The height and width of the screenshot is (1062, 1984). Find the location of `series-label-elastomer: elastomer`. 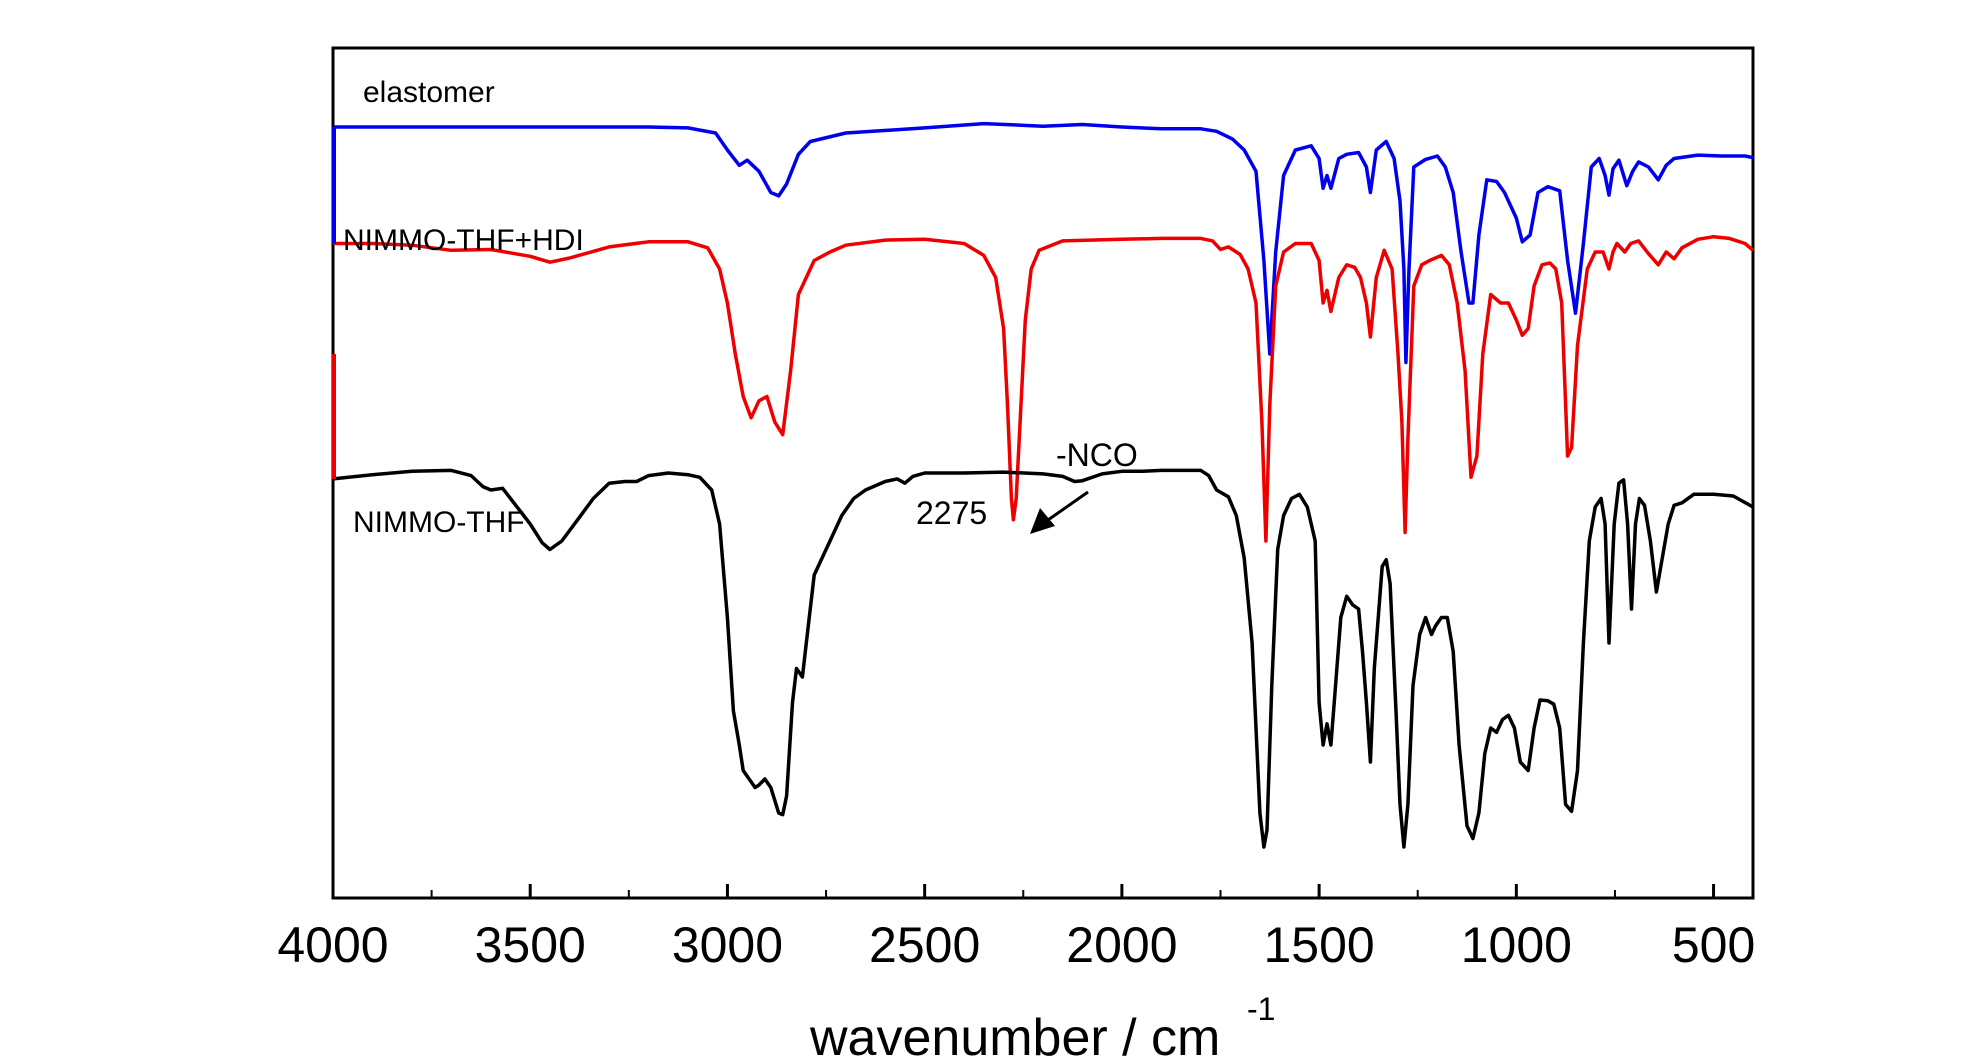

series-label-elastomer: elastomer is located at coordinates (429, 92).